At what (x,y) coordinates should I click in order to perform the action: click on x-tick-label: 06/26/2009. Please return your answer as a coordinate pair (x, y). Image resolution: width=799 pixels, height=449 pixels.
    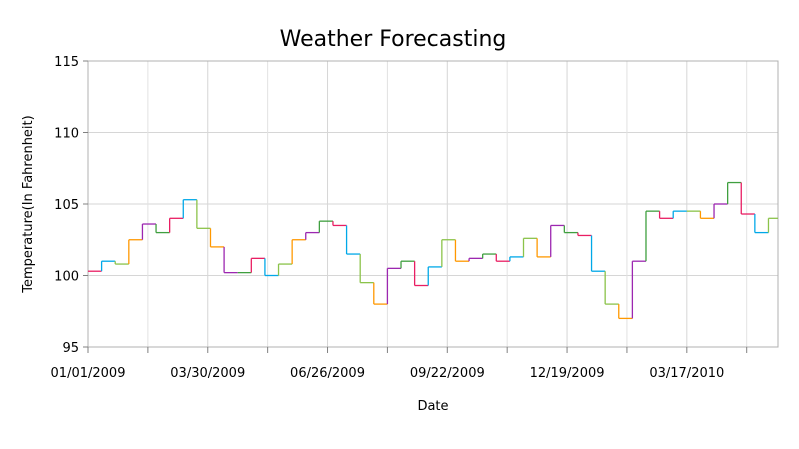
    Looking at the image, I should click on (327, 373).